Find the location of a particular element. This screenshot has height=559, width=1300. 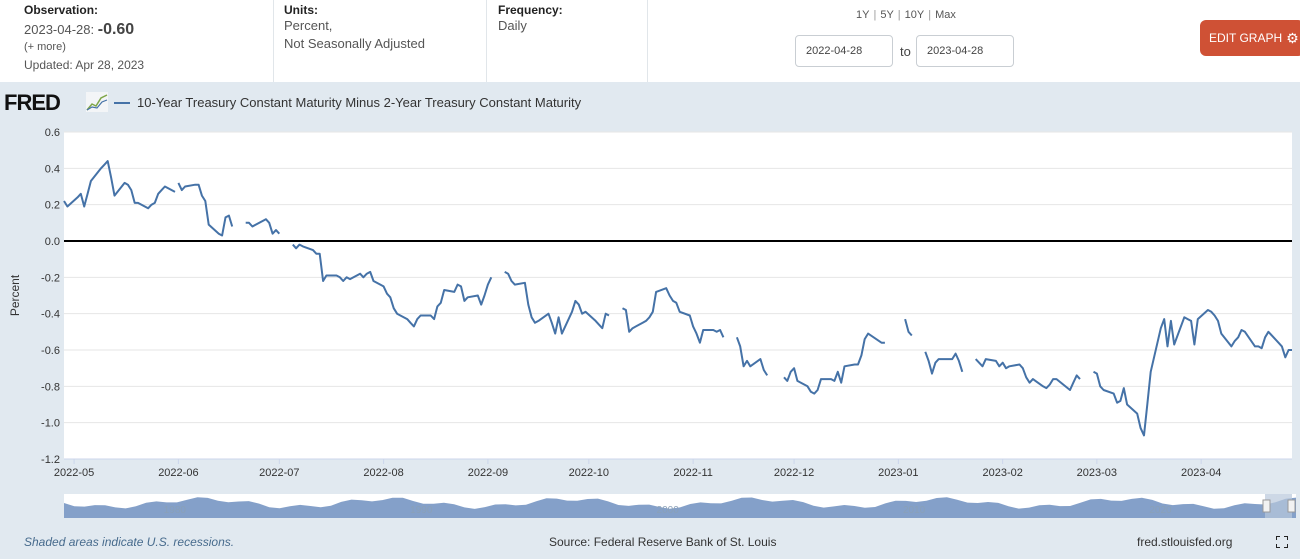

range-1y: 1Y is located at coordinates (863, 15).